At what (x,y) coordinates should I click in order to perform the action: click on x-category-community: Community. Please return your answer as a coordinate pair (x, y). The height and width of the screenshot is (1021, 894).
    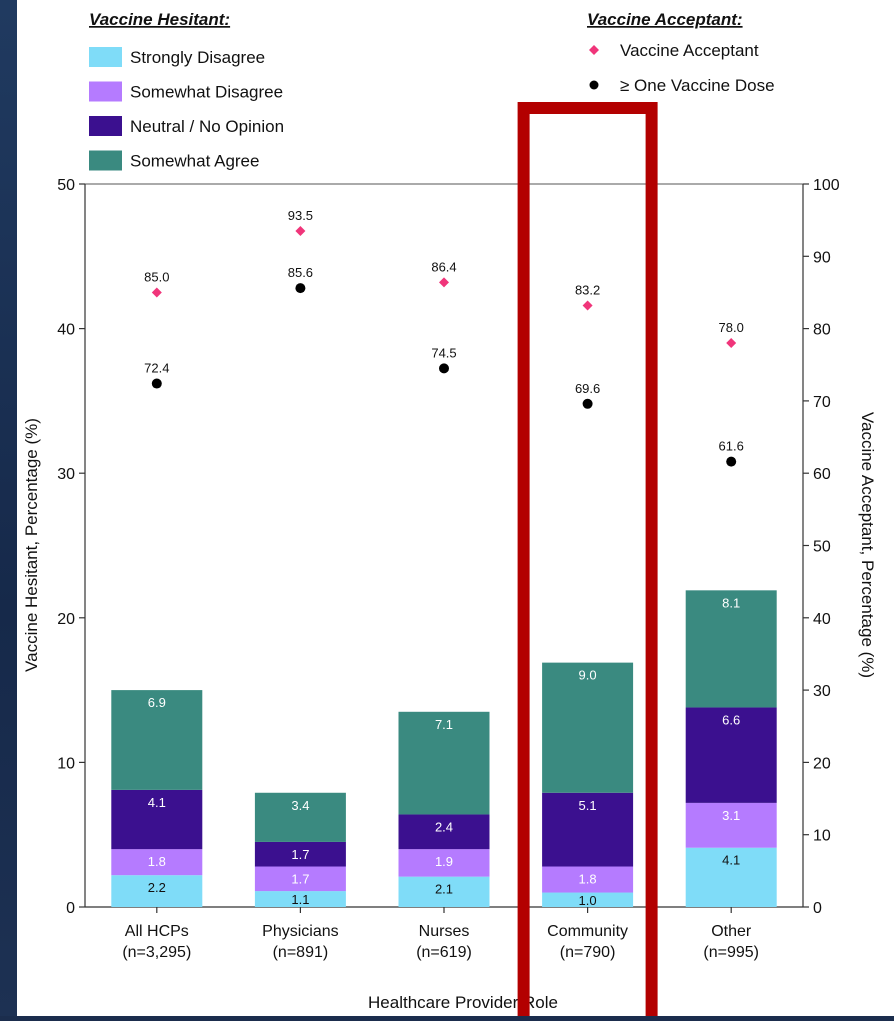
    Looking at the image, I should click on (587, 931).